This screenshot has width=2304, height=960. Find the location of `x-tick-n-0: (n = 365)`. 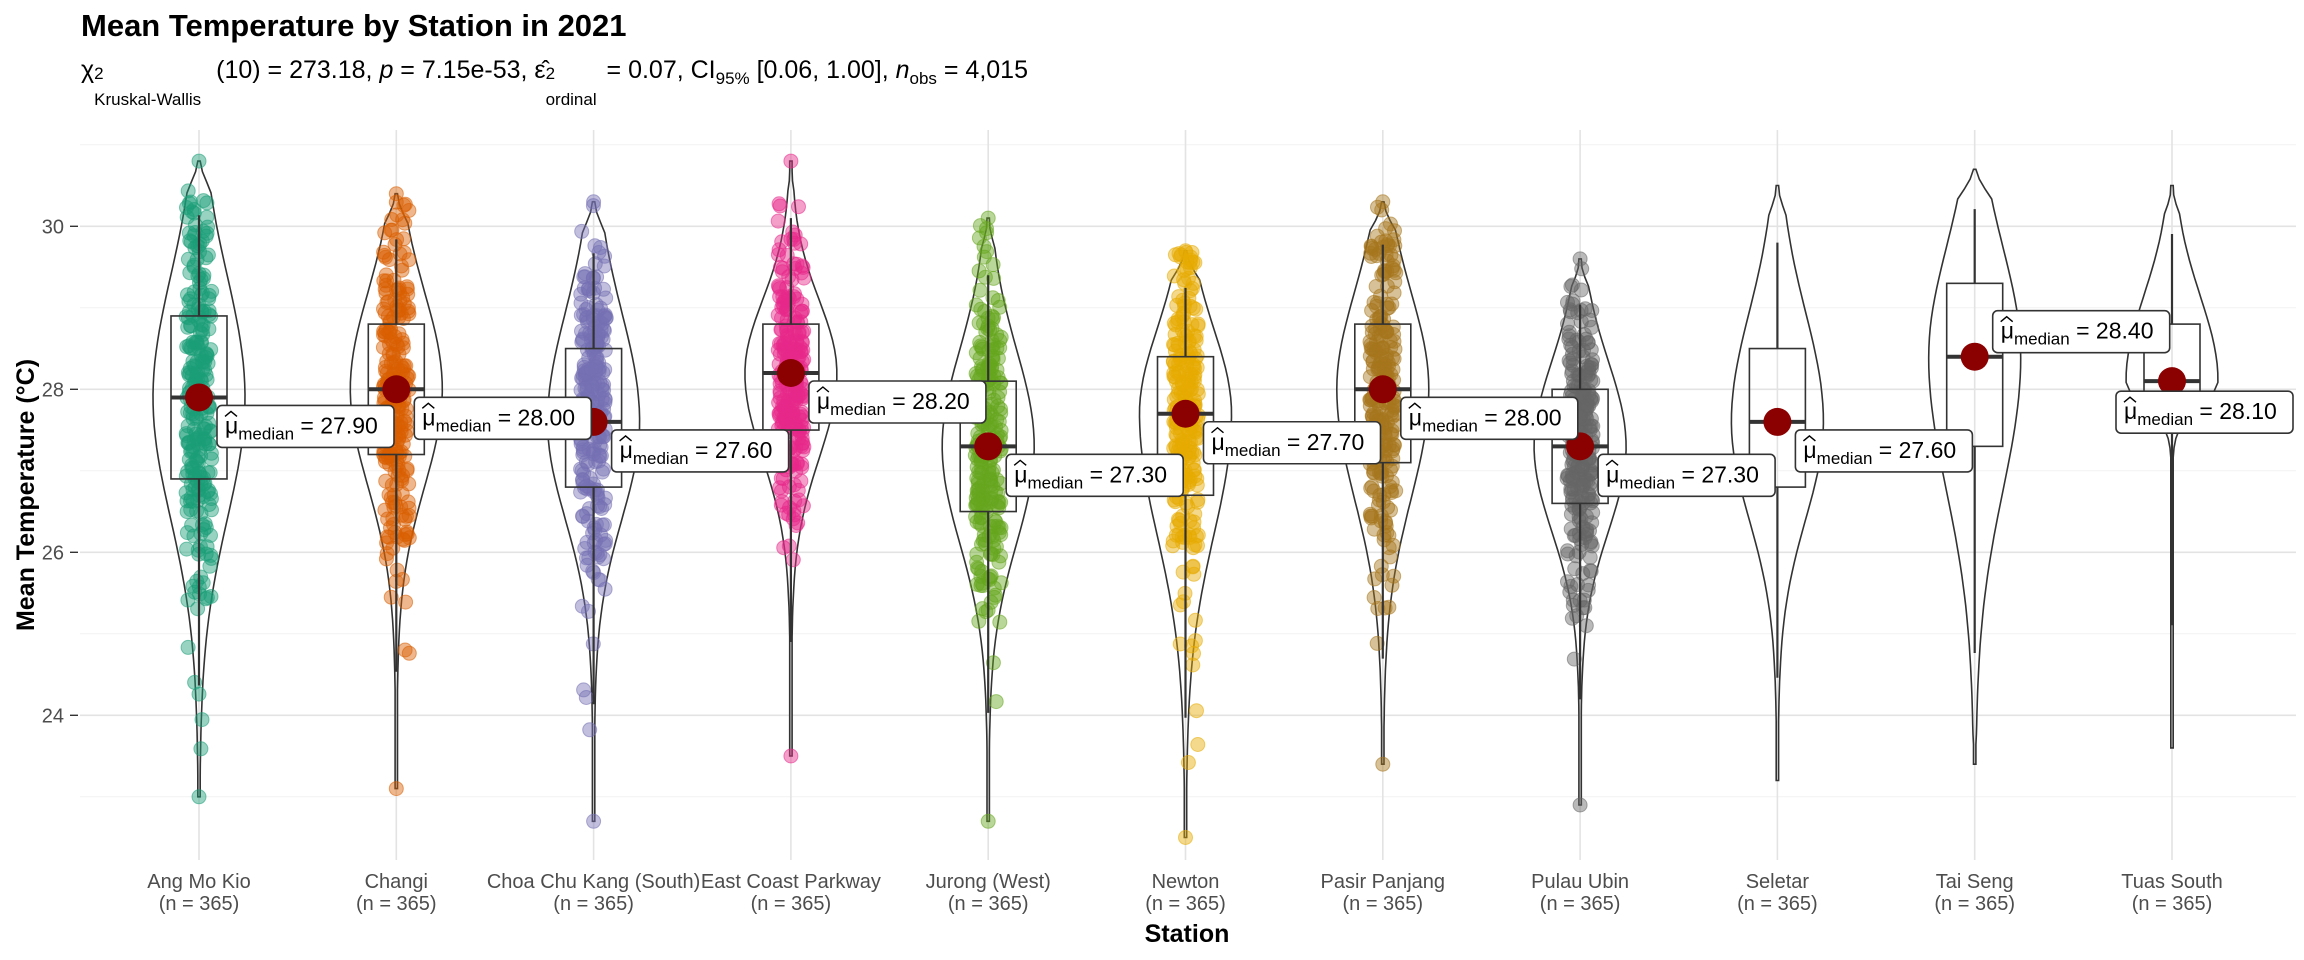

x-tick-n-0: (n = 365) is located at coordinates (199, 904).